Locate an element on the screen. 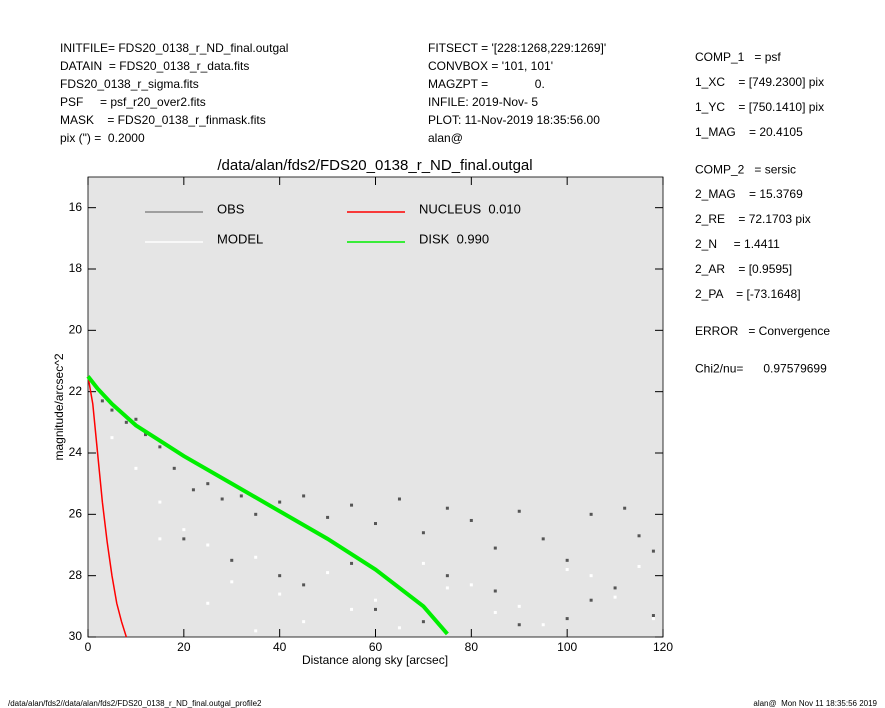 The width and height of the screenshot is (885, 708). fit-parameter: Chi2/nu= 0.97579699 is located at coordinates (761, 369).